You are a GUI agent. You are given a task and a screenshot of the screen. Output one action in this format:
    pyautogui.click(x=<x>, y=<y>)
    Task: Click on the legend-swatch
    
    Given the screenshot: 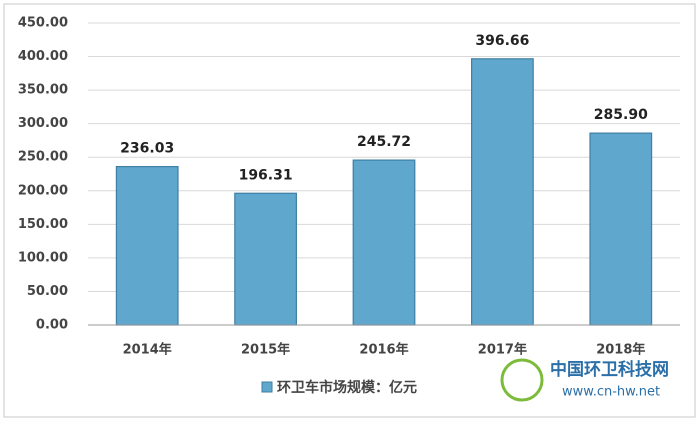 What is the action you would take?
    pyautogui.click(x=267, y=387)
    